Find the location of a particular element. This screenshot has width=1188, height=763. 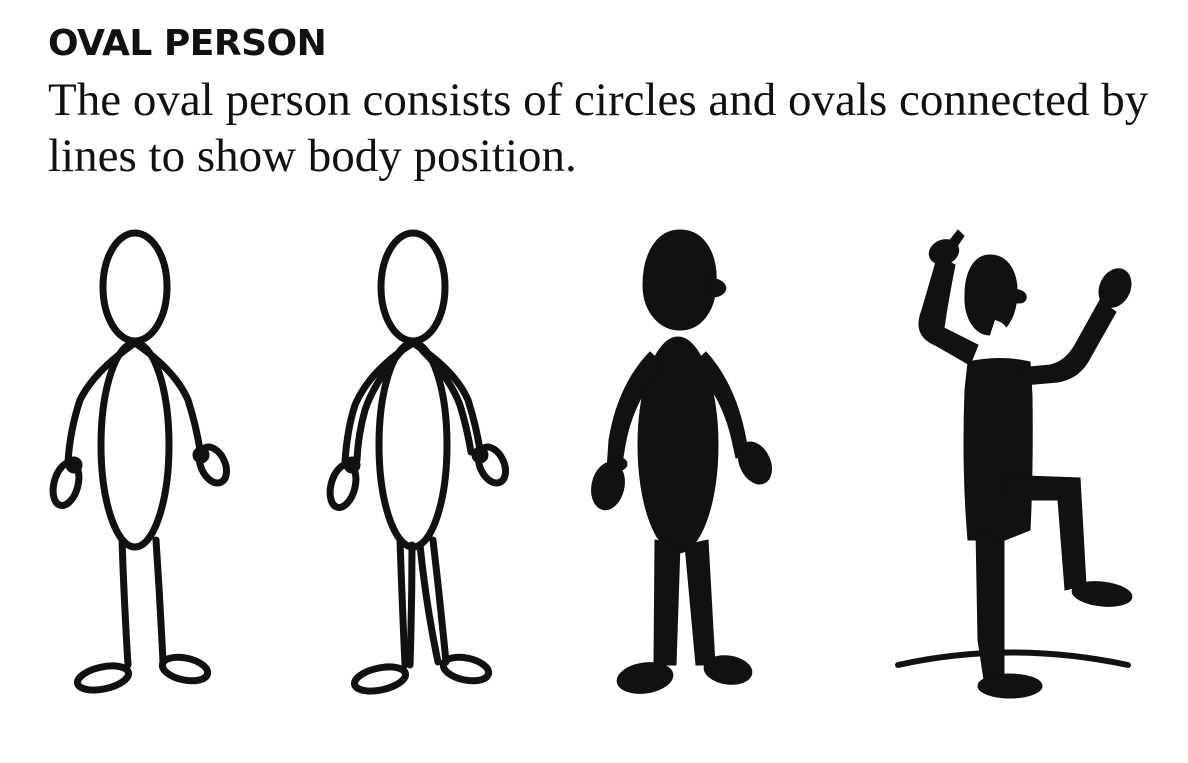

oval-person-silhouette-icon is located at coordinates (681, 461).